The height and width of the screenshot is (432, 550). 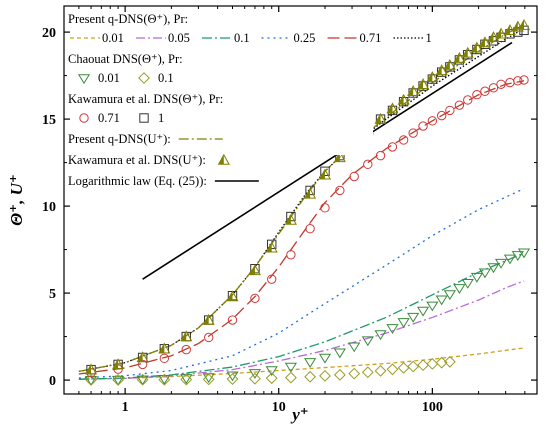 What do you see at coordinates (299, 414) in the screenshot?
I see `x-axis-title: y⁺` at bounding box center [299, 414].